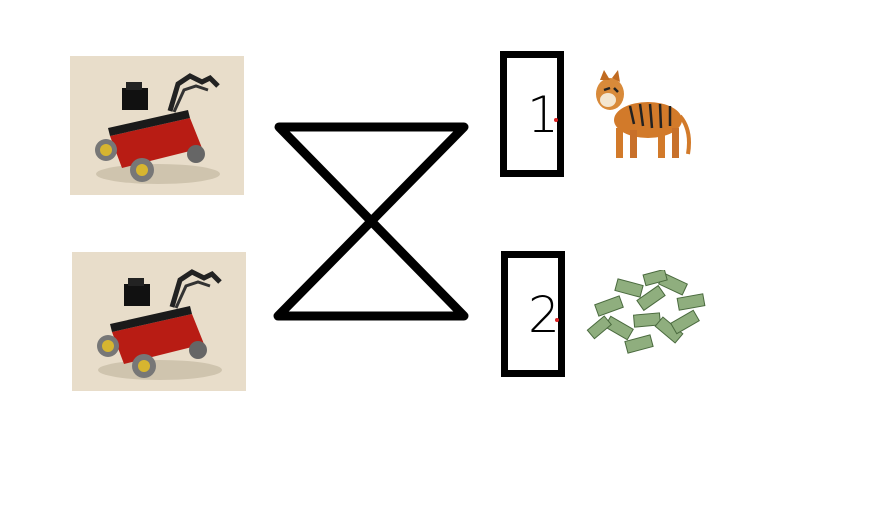  Describe the element at coordinates (646, 312) in the screenshot. I see `money-icon` at that location.